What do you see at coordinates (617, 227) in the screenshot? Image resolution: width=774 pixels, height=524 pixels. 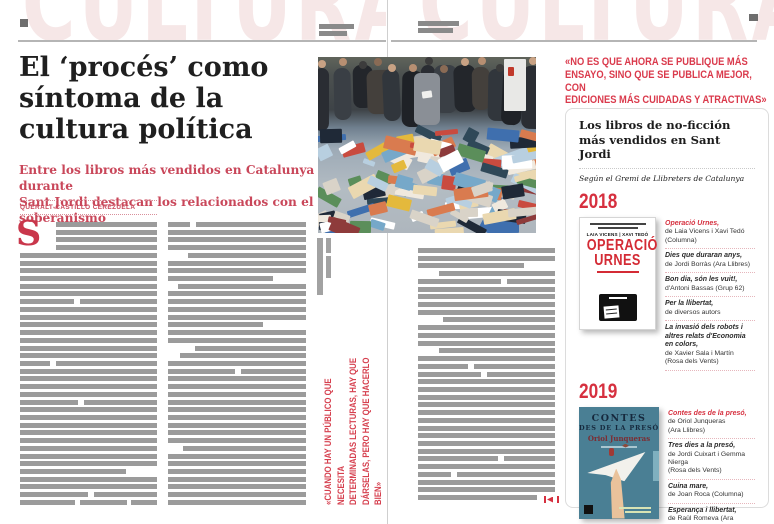 I see `cover-credit-bar` at bounding box center [617, 227].